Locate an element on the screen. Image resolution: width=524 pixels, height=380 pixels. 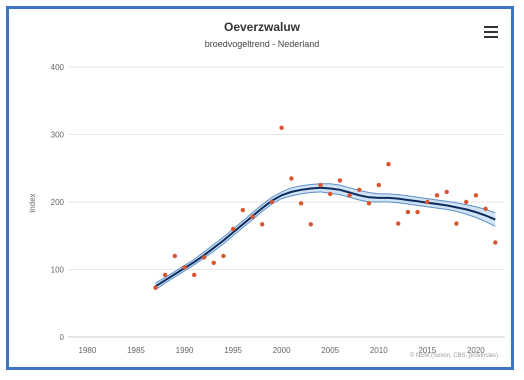
y-tick-label: 200 is located at coordinates (58, 202).